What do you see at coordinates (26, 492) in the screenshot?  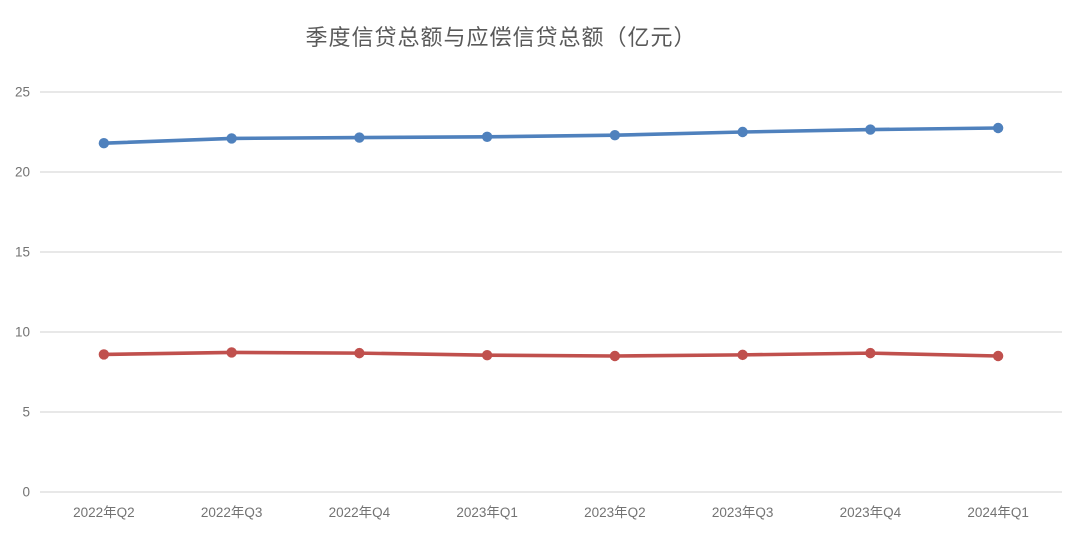 I see `y-tick-label: 0` at bounding box center [26, 492].